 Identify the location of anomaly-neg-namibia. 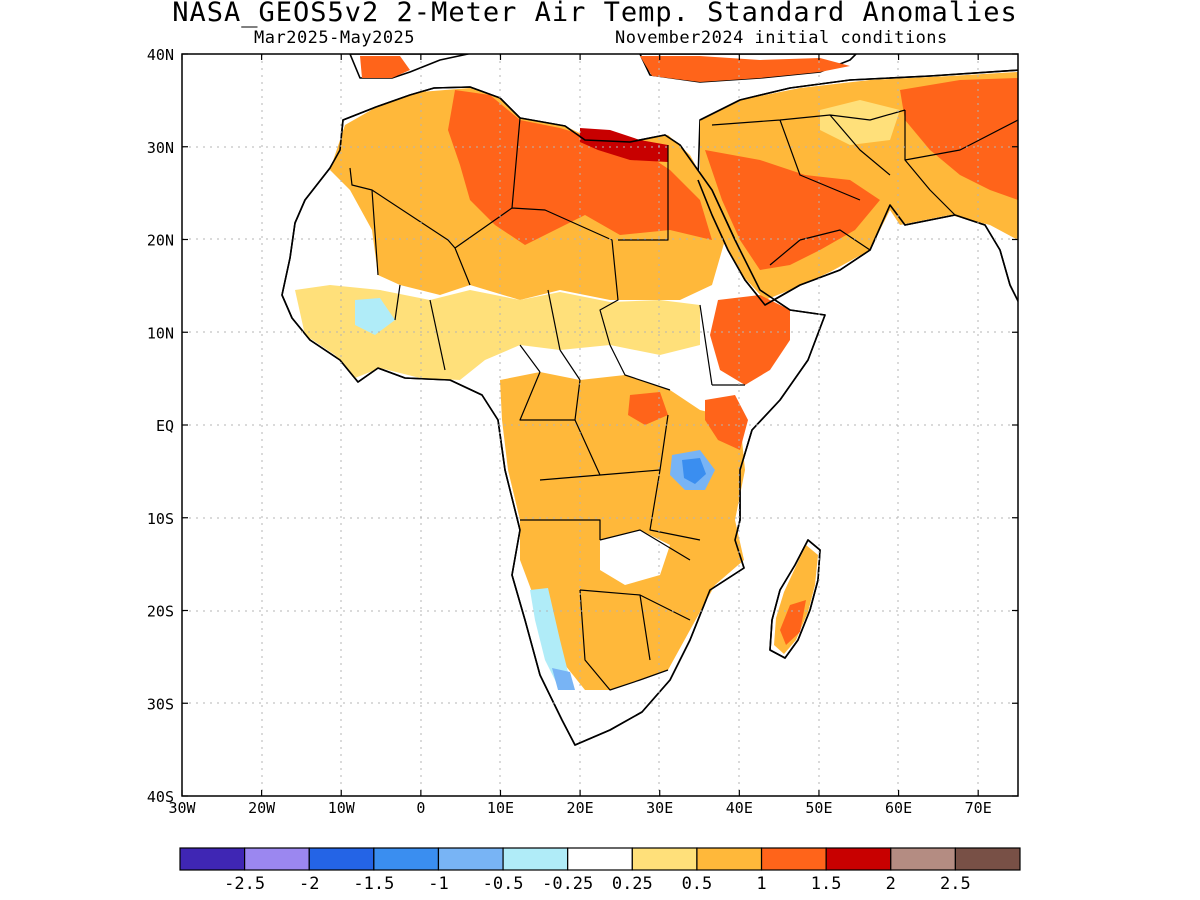
(550, 639).